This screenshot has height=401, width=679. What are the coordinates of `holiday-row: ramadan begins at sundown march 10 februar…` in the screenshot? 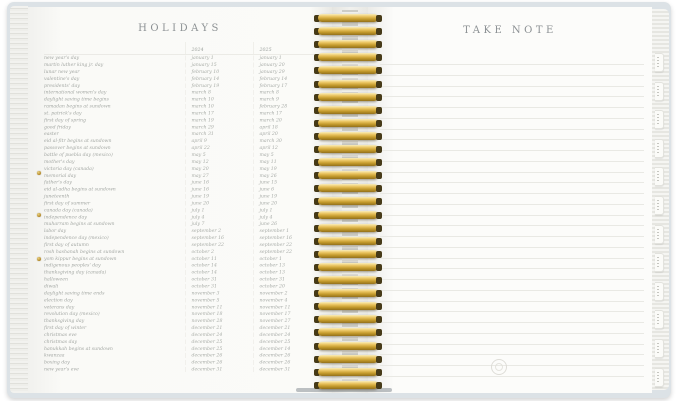 It's located at (188, 106).